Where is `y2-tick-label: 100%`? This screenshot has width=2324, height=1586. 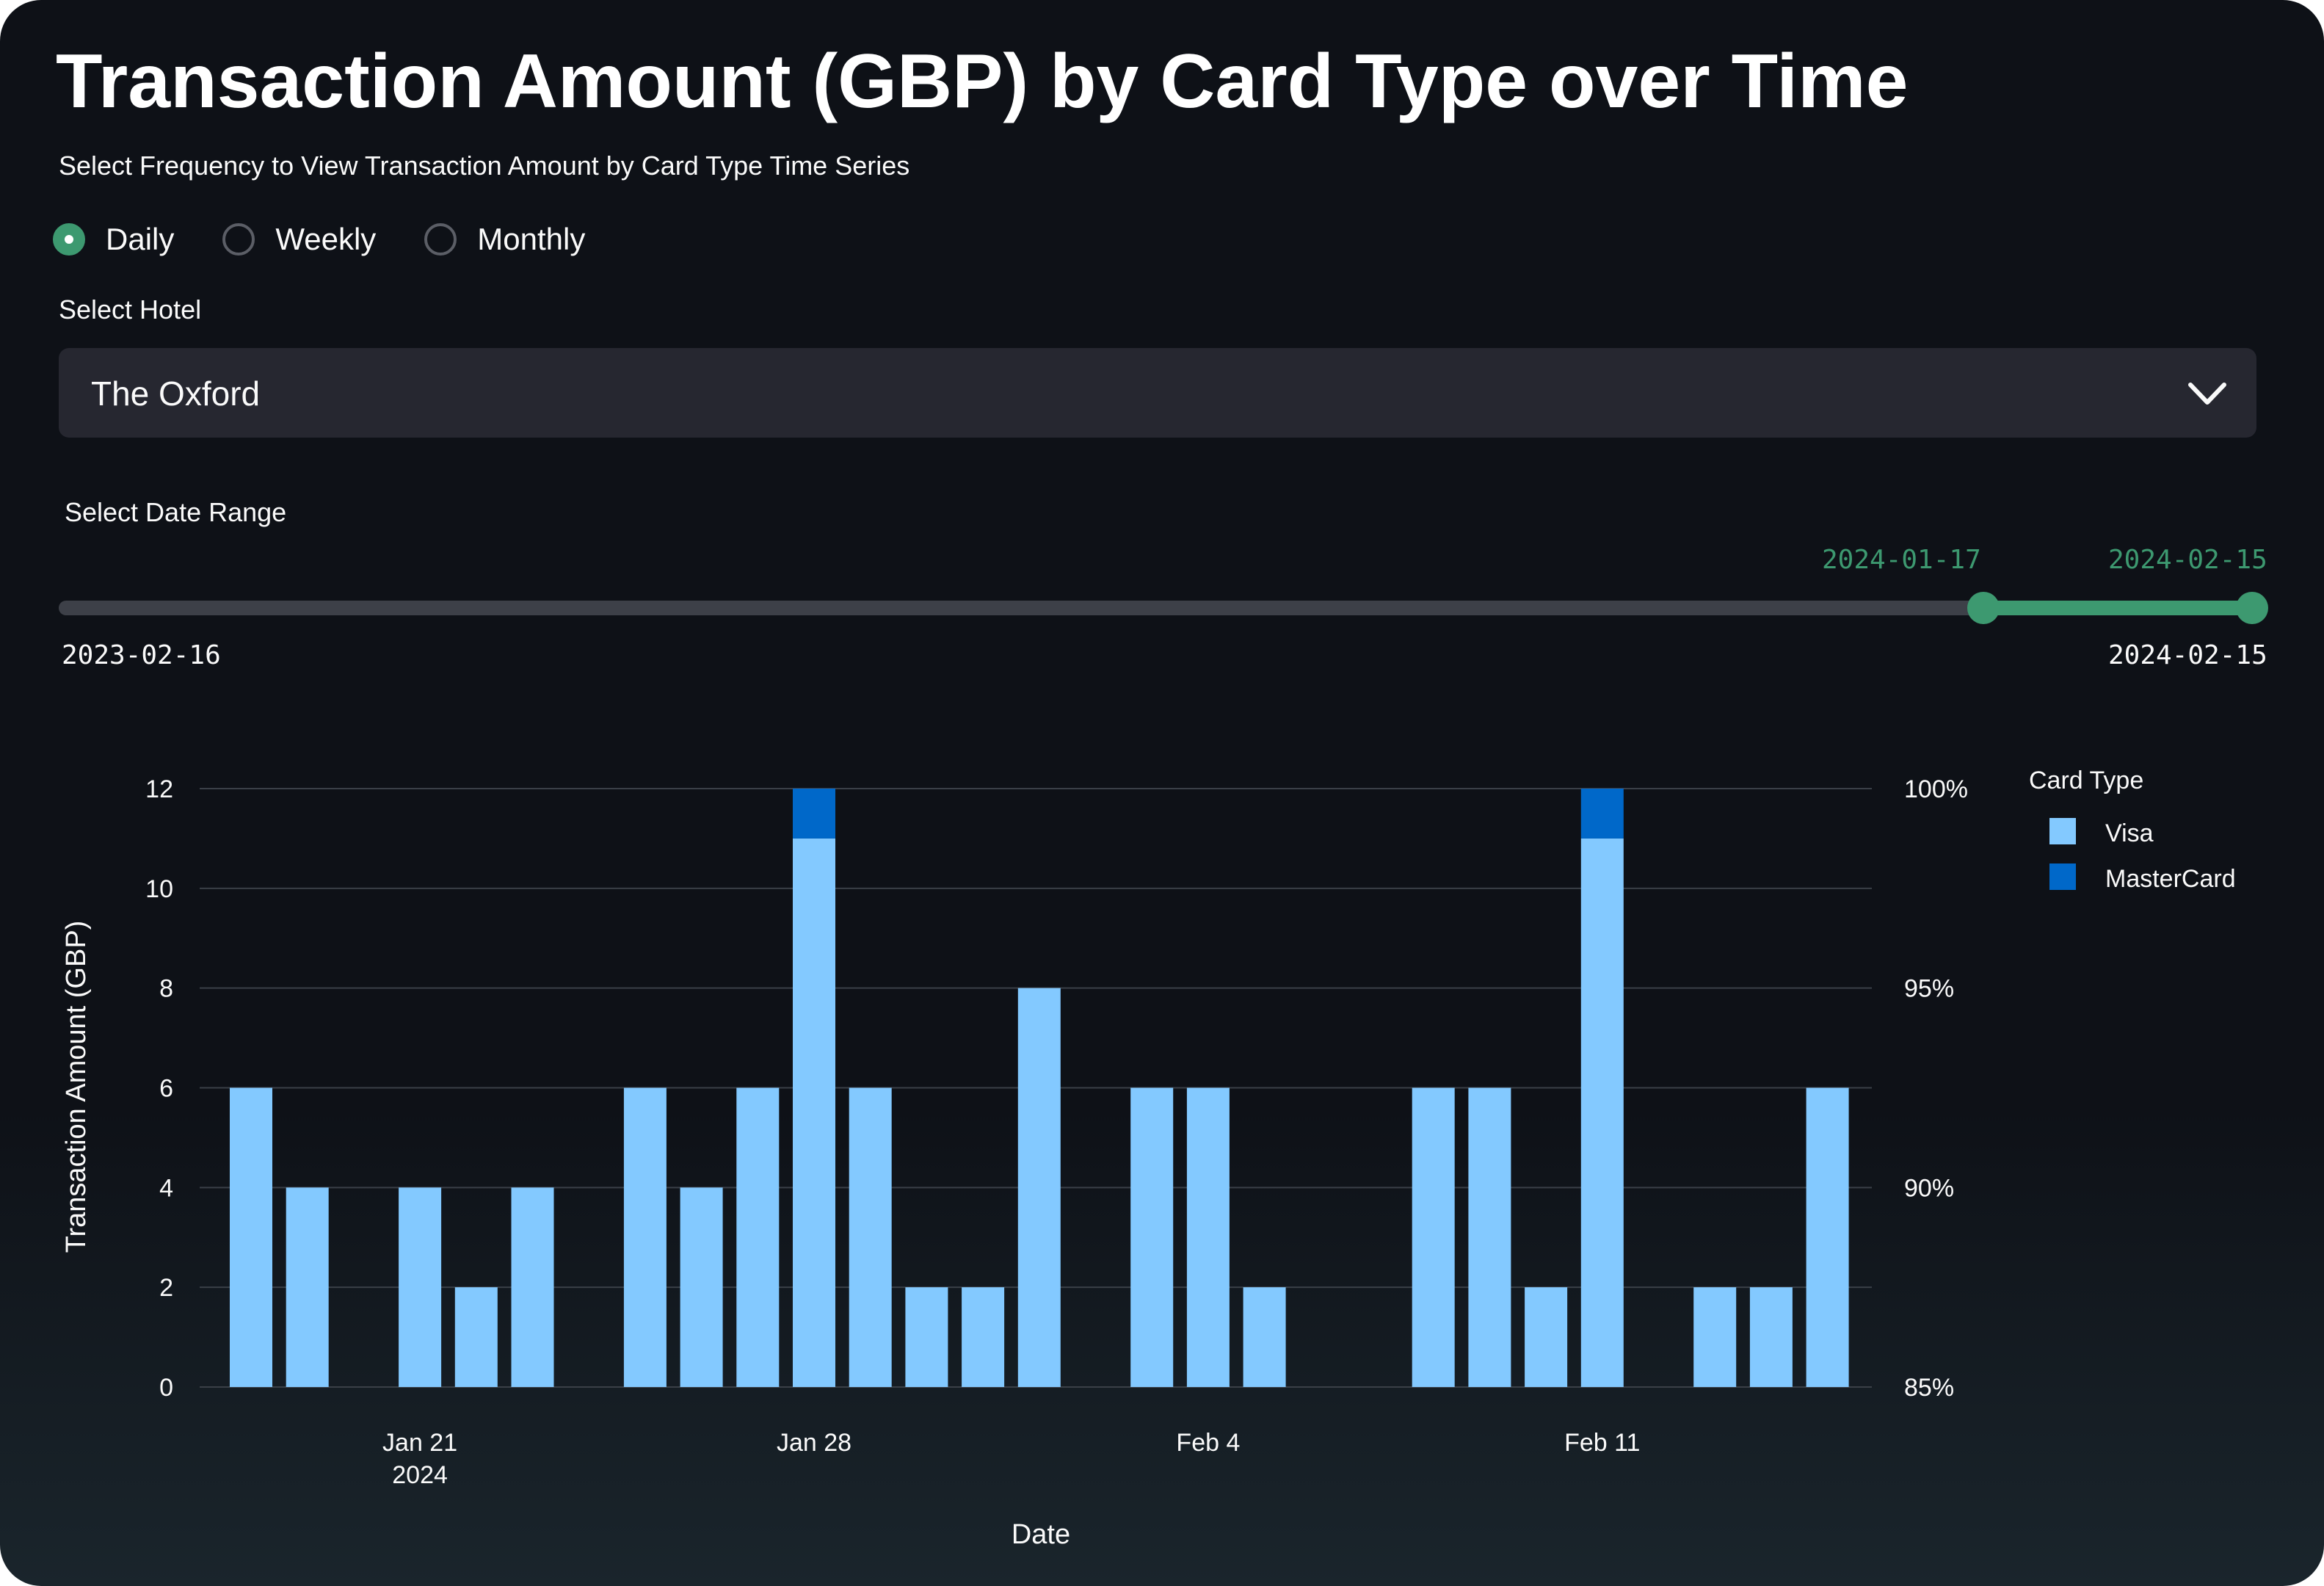 y2-tick-label: 100% is located at coordinates (1936, 789).